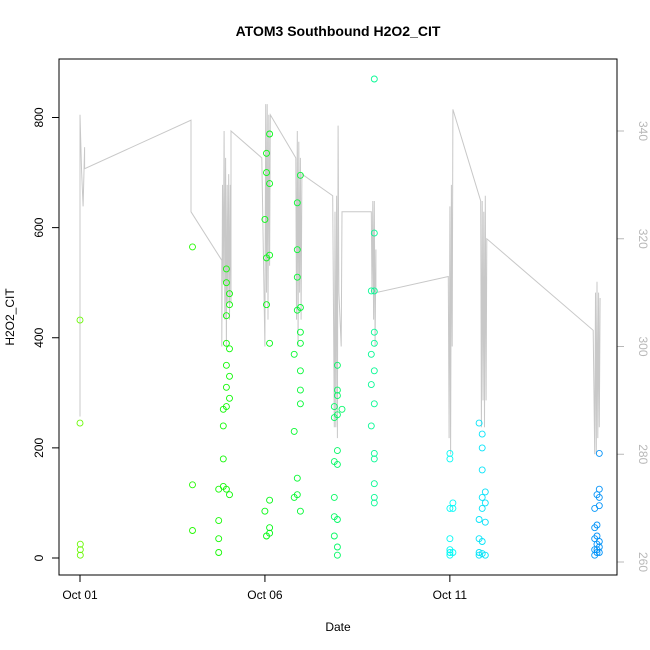 Image resolution: width=650 pixels, height=650 pixels. What do you see at coordinates (643, 346) in the screenshot?
I see `y2-tick-label: 300` at bounding box center [643, 346].